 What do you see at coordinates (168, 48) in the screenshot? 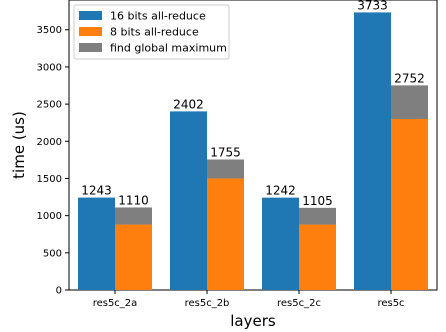
I see `legend-label: find global maximum` at bounding box center [168, 48].